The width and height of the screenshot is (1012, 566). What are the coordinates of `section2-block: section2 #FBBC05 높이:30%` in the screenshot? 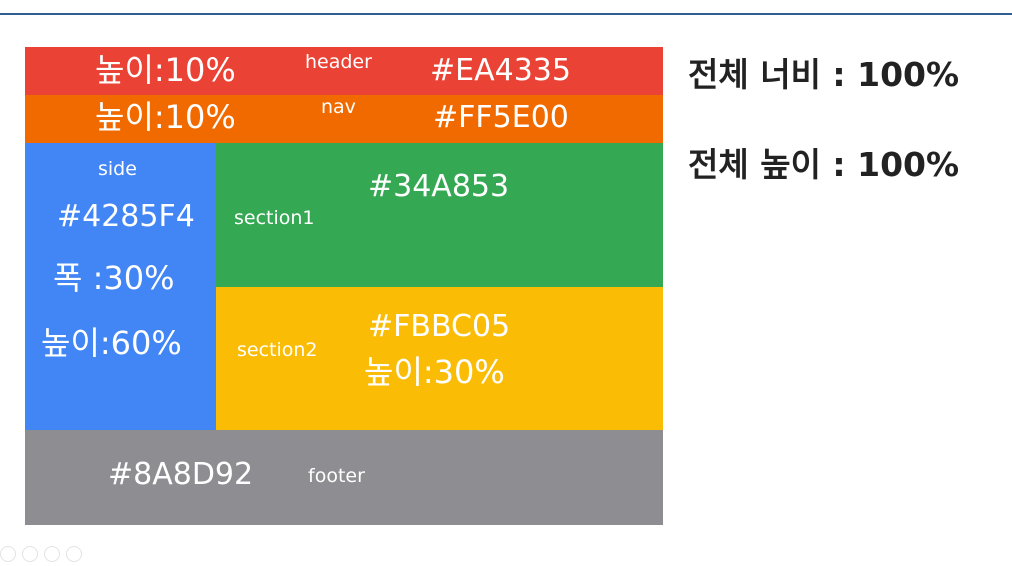 It's located at (439, 358).